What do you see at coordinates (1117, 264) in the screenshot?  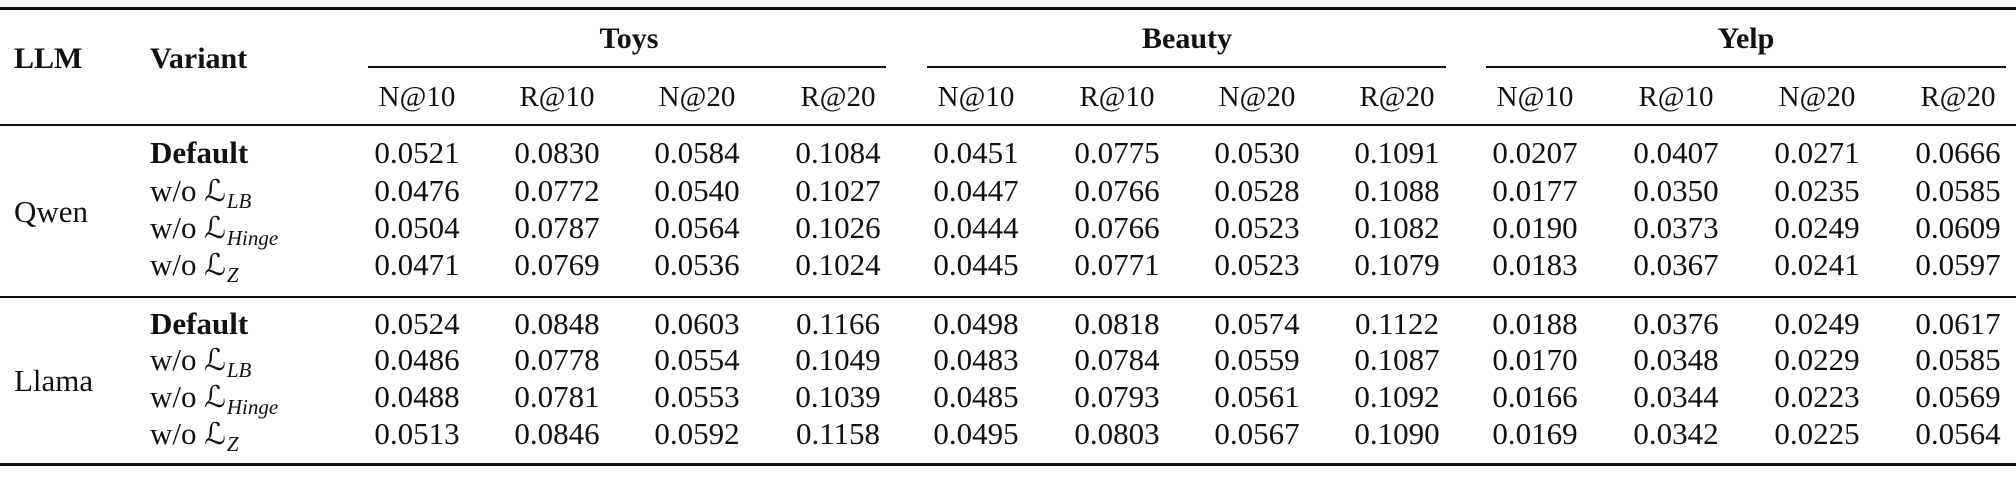 I see `table-cell: 0.0771` at bounding box center [1117, 264].